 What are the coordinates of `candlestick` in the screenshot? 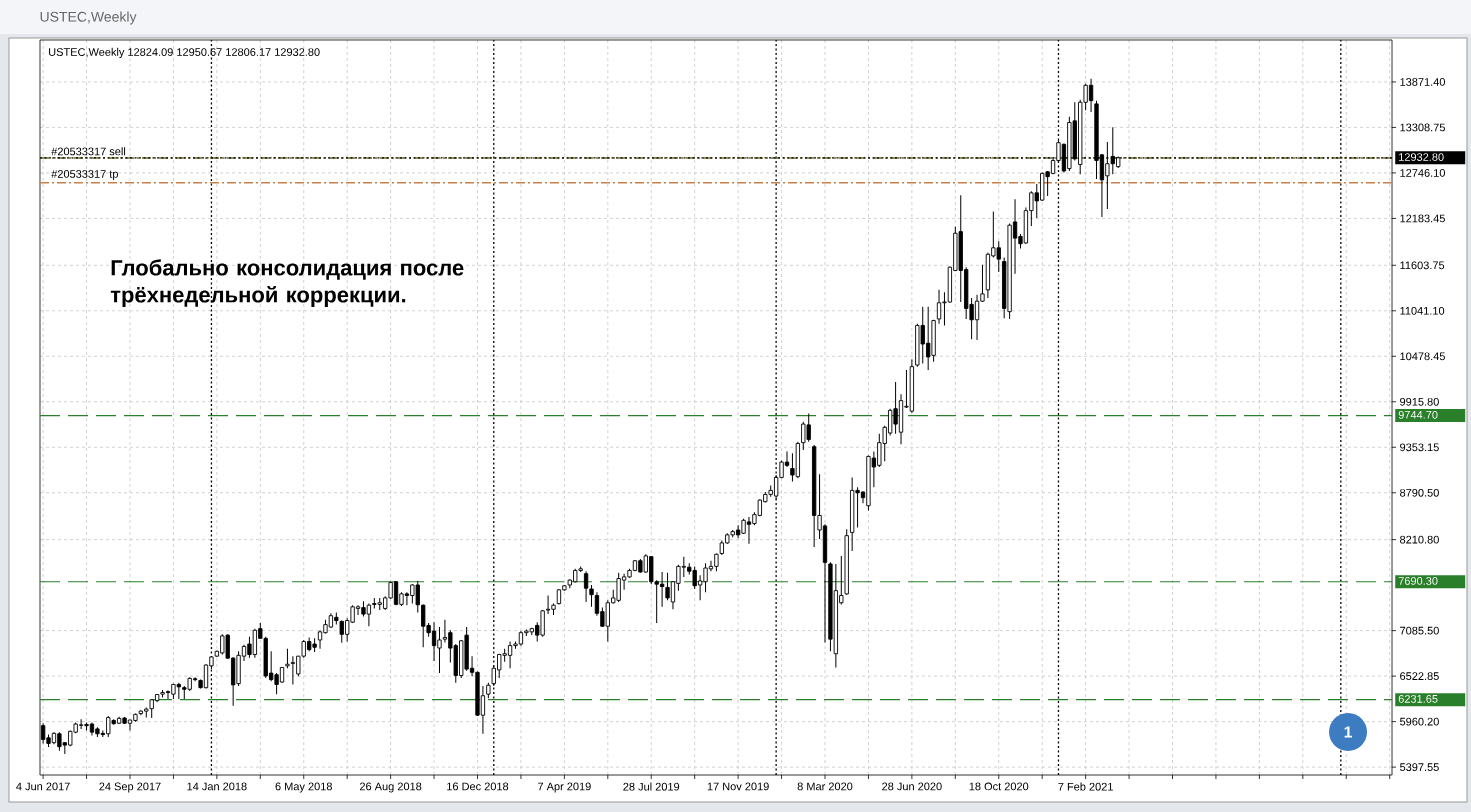 It's located at (287, 658).